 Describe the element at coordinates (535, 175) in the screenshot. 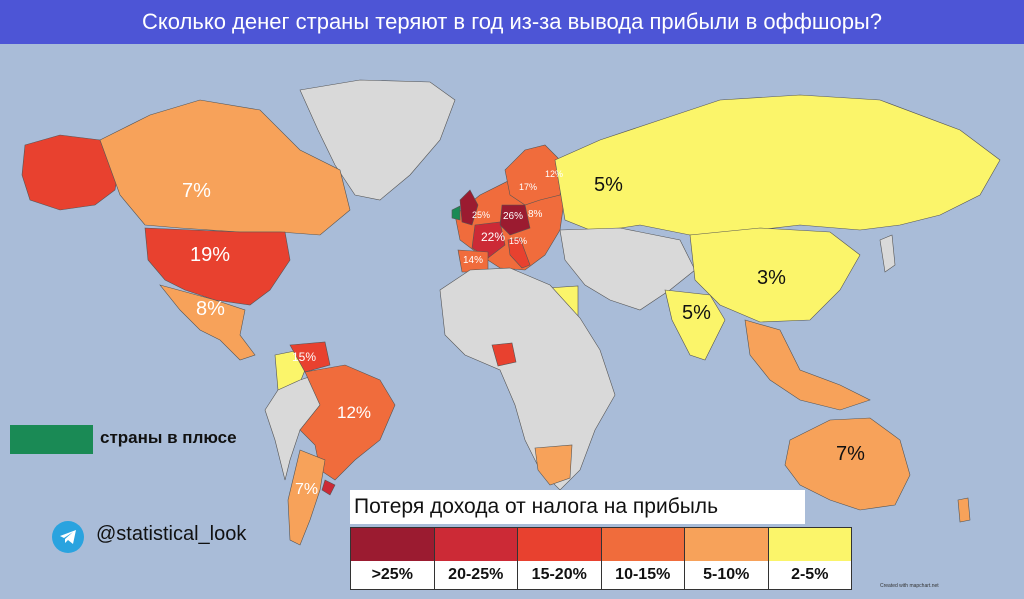

I see `scandinavia` at that location.